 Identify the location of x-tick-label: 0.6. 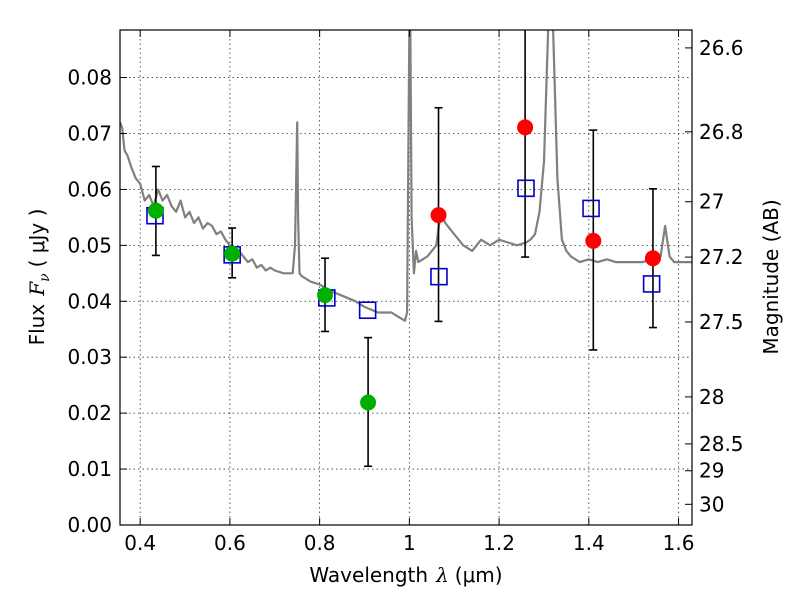
(230, 543).